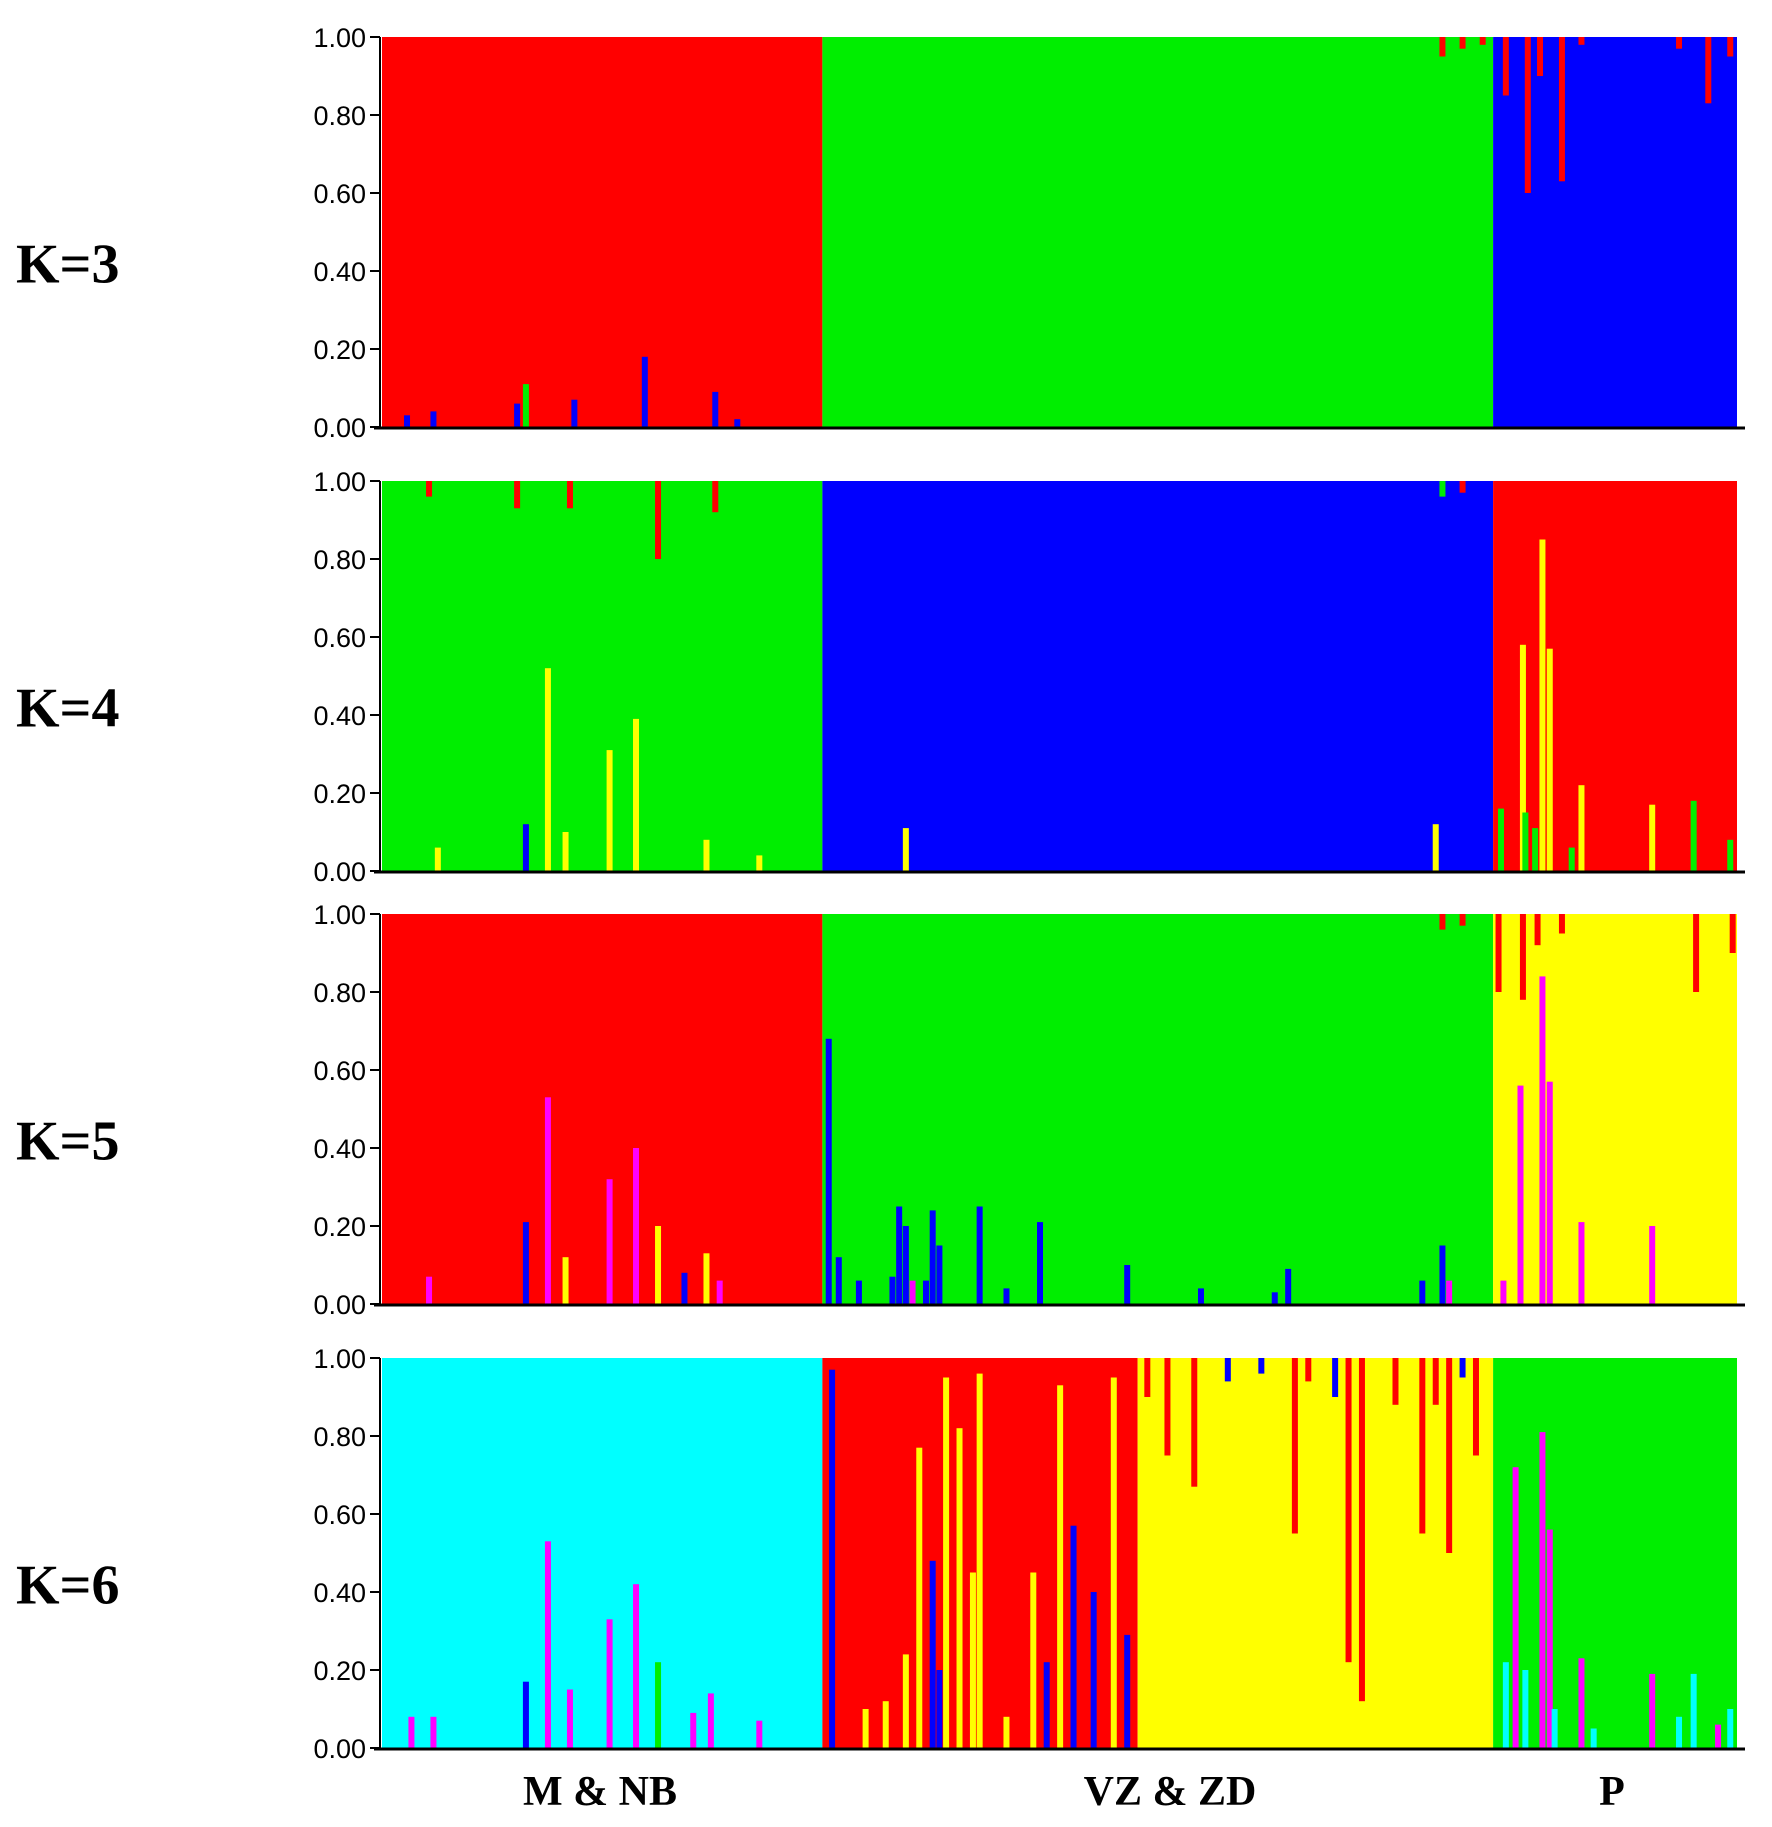 This screenshot has width=1772, height=1827. Describe the element at coordinates (339, 1515) in the screenshot. I see `y-tick-label: 0.60` at that location.